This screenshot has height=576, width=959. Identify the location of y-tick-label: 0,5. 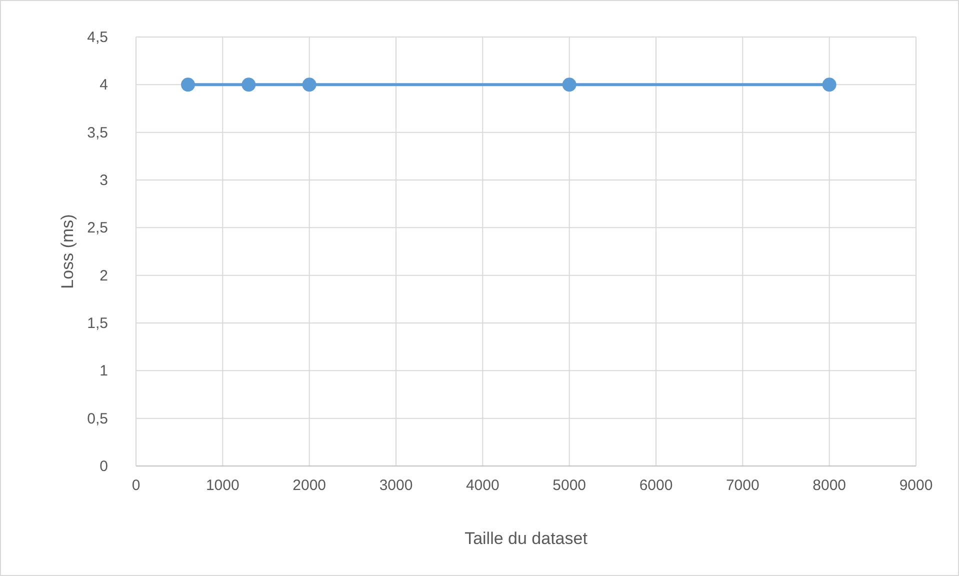
(97, 419).